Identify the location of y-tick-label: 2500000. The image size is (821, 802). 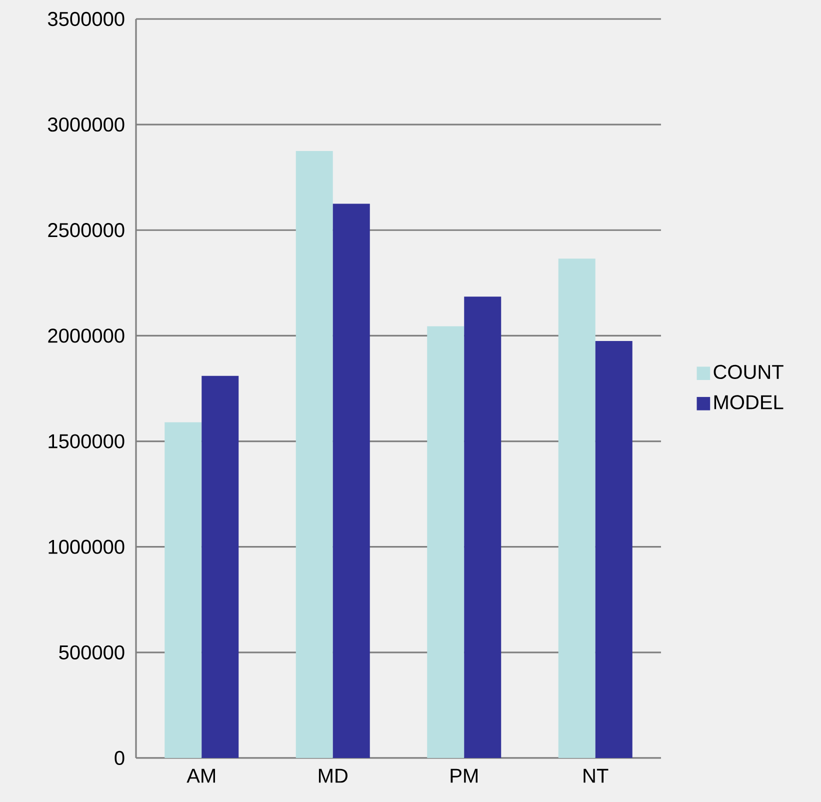
(86, 230).